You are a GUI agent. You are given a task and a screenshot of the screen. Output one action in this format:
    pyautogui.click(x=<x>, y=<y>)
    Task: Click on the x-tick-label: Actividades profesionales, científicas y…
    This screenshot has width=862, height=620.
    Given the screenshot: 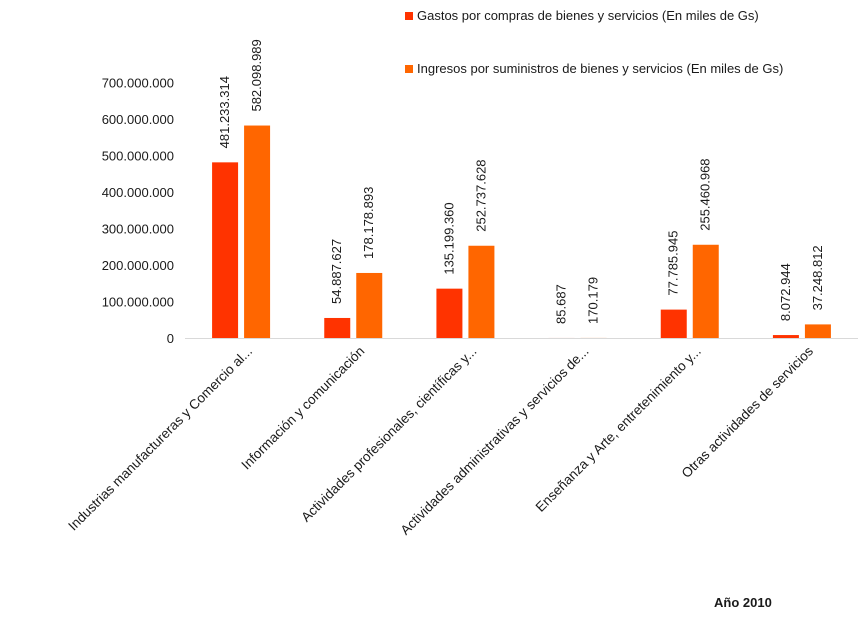 What is the action you would take?
    pyautogui.click(x=388, y=434)
    